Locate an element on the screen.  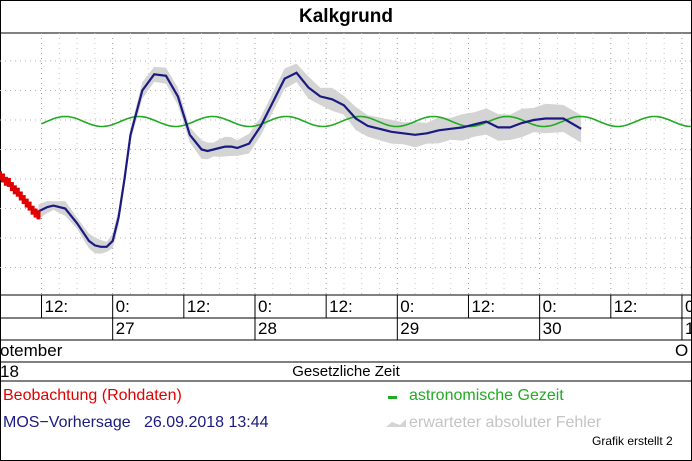
legend-astro: astronomische Gezeit is located at coordinates (486, 395).